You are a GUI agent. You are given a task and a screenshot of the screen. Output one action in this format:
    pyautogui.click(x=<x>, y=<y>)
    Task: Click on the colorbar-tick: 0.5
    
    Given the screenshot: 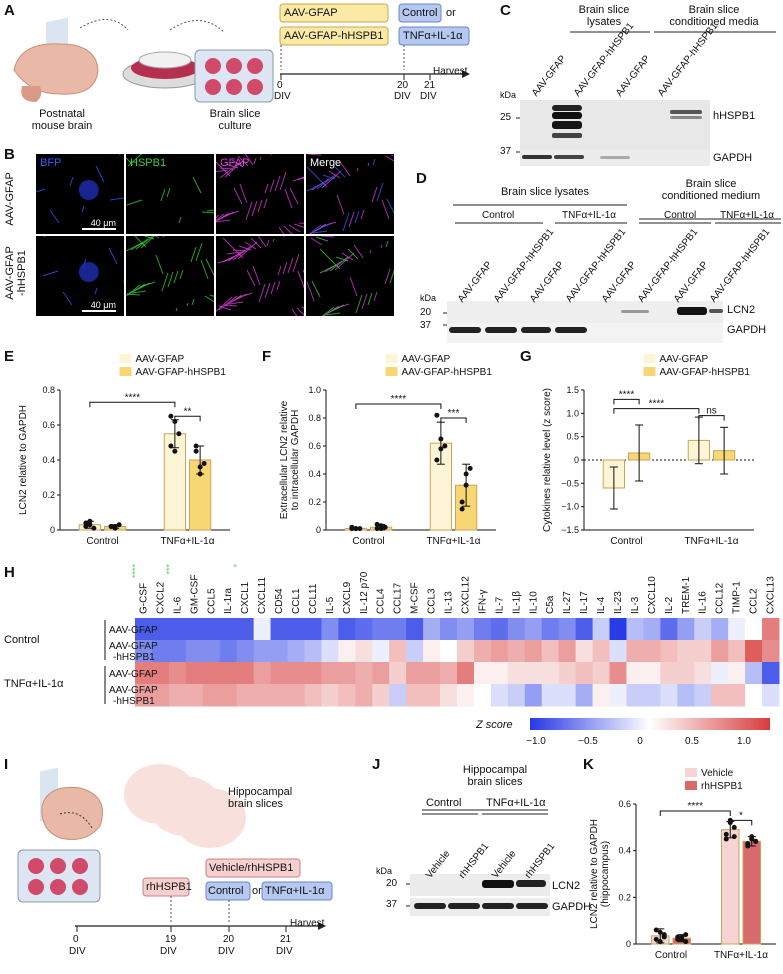 What is the action you would take?
    pyautogui.click(x=692, y=741)
    